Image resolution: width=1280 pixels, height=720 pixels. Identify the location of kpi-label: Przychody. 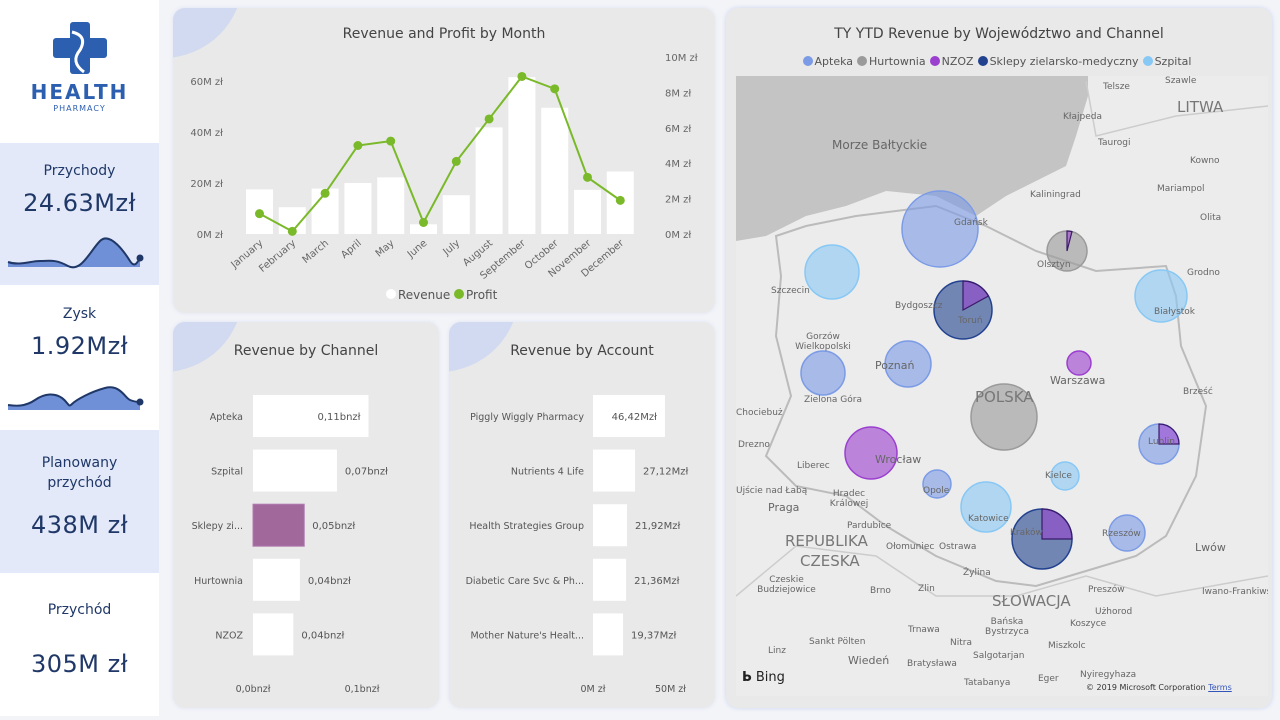
(79, 171).